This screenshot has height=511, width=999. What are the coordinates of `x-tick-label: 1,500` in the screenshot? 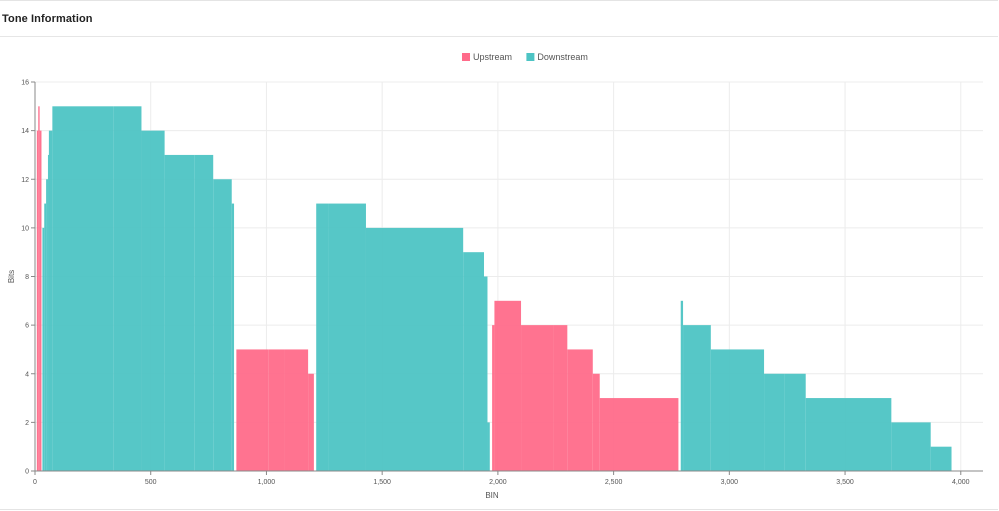 It's located at (382, 482).